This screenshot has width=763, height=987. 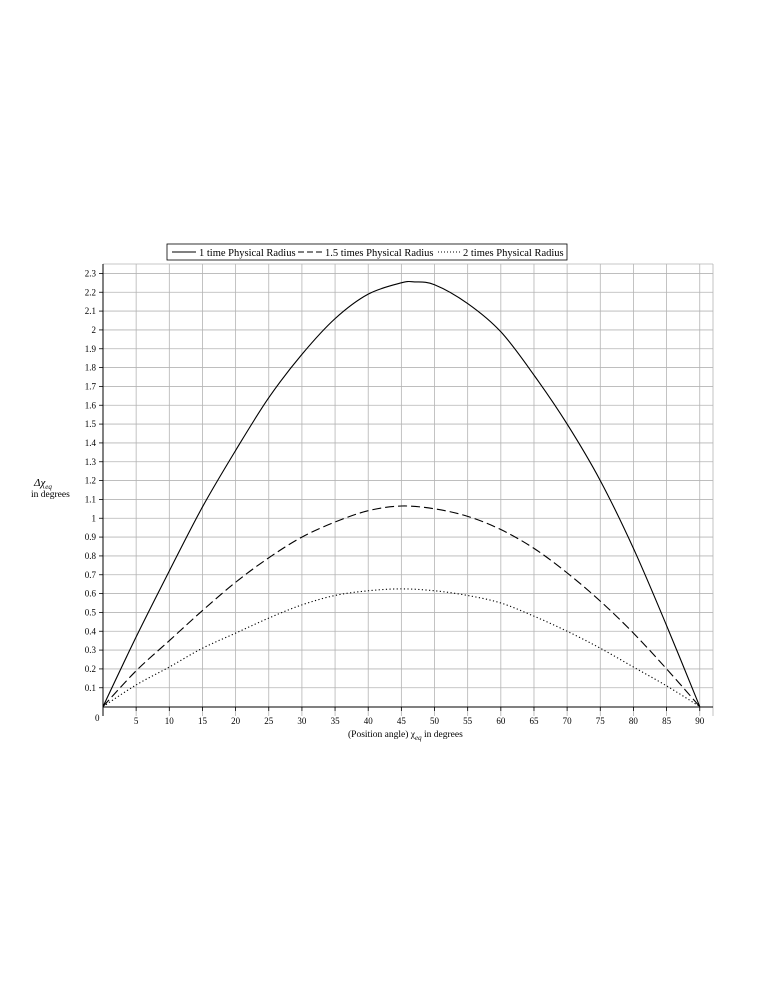 I want to click on y-axis-label-main: Δχ, so click(x=39, y=483).